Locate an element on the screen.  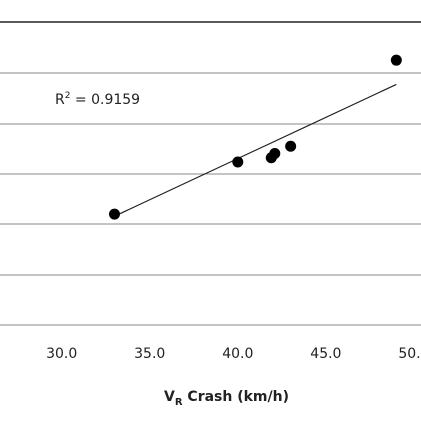
r2-annotation-value: = 0.9159 is located at coordinates (105, 100).